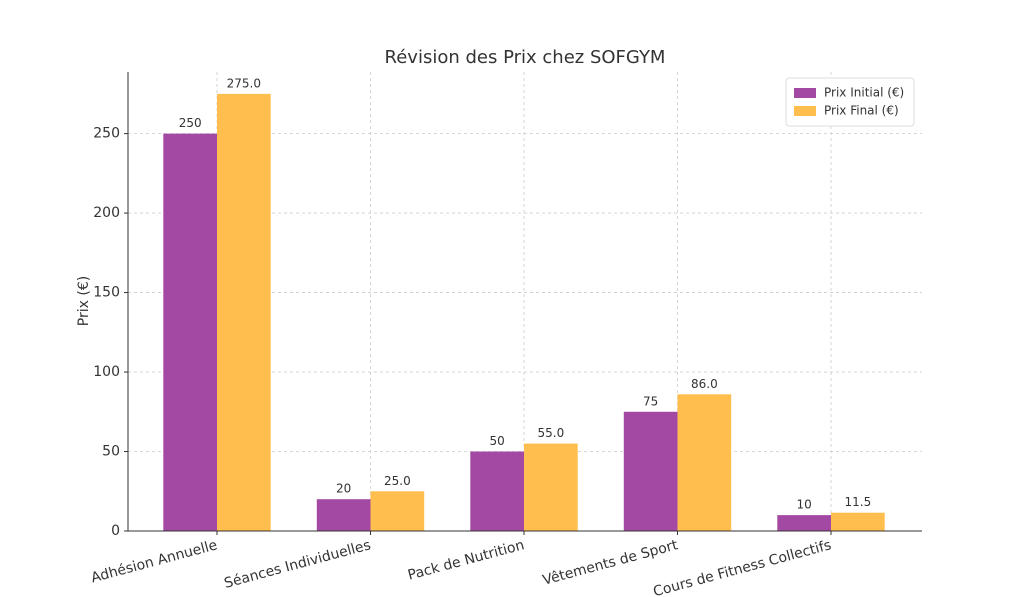  What do you see at coordinates (861, 111) in the screenshot?
I see `legend-label: Prix Final (€)` at bounding box center [861, 111].